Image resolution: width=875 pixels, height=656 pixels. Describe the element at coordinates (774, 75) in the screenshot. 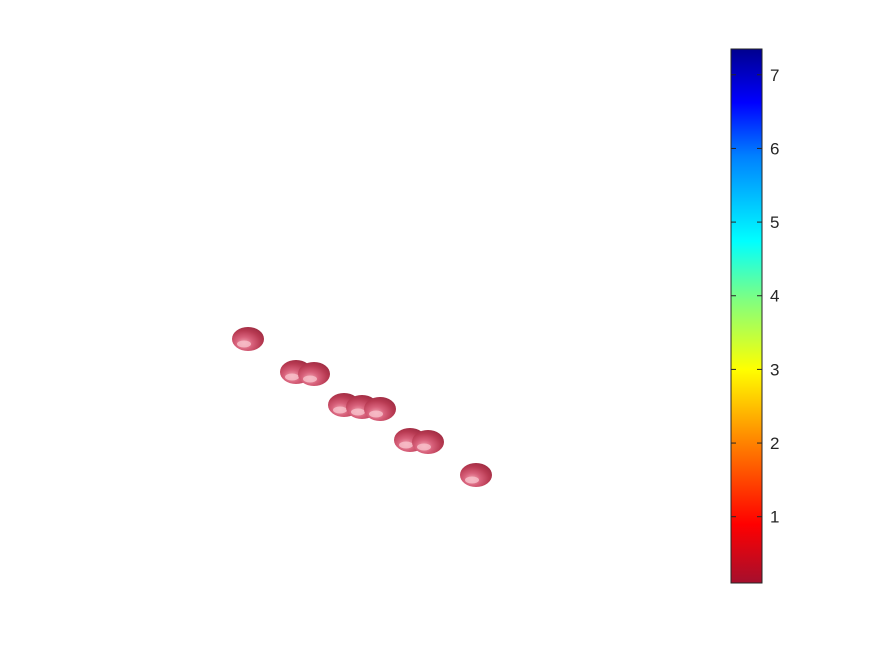

I see `colorbar-tick-label: 7` at that location.